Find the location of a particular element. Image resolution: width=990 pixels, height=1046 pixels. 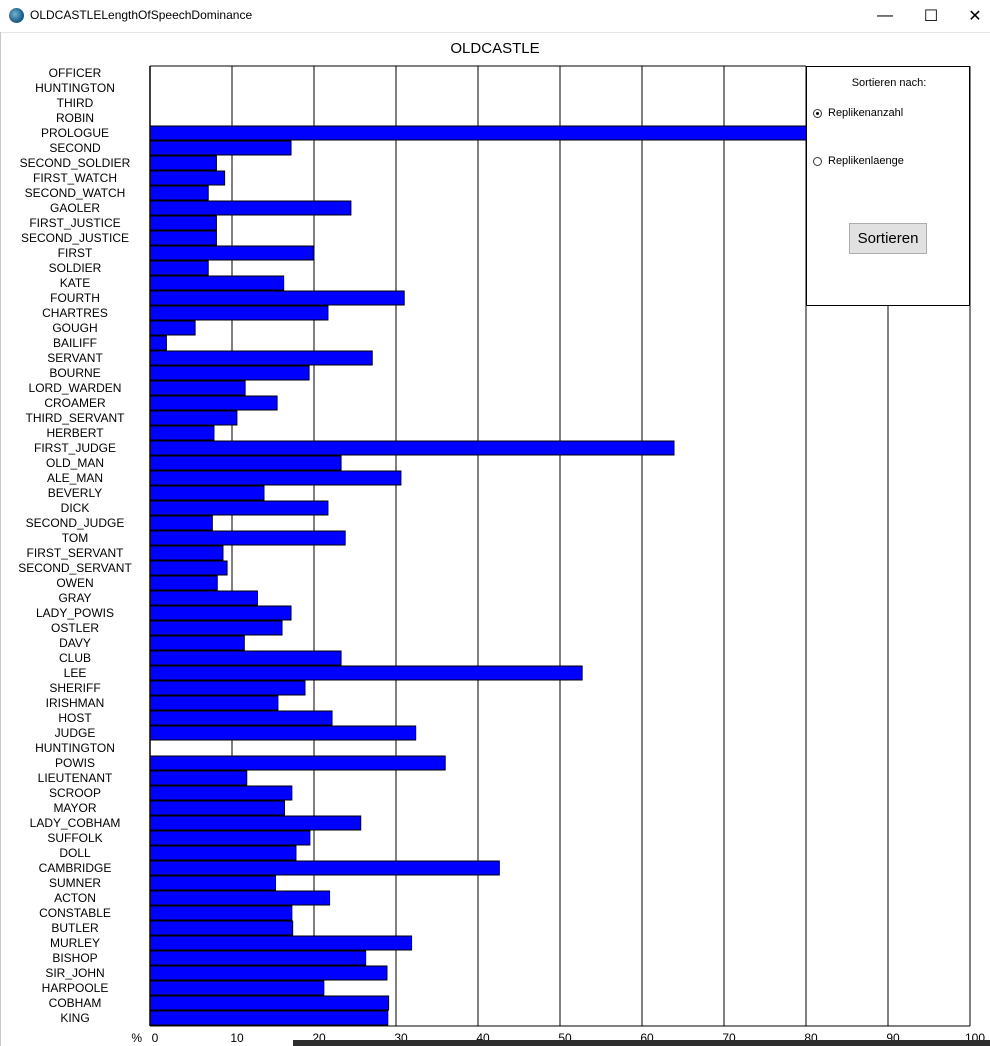

bottom-scrollbar is located at coordinates (641, 1043).